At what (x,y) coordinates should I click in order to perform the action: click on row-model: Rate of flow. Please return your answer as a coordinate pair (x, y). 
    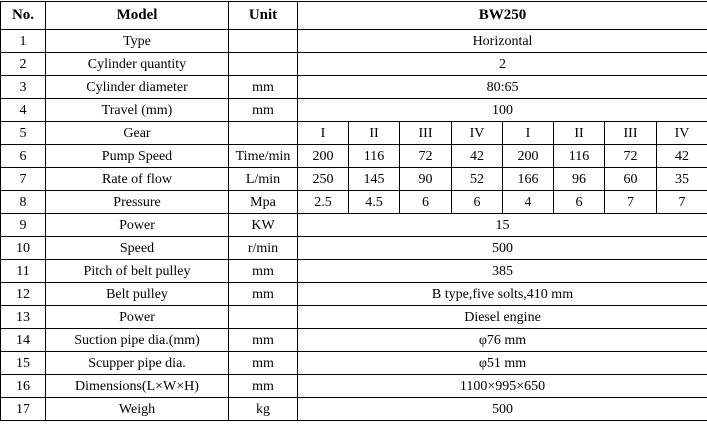
    Looking at the image, I should click on (137, 179).